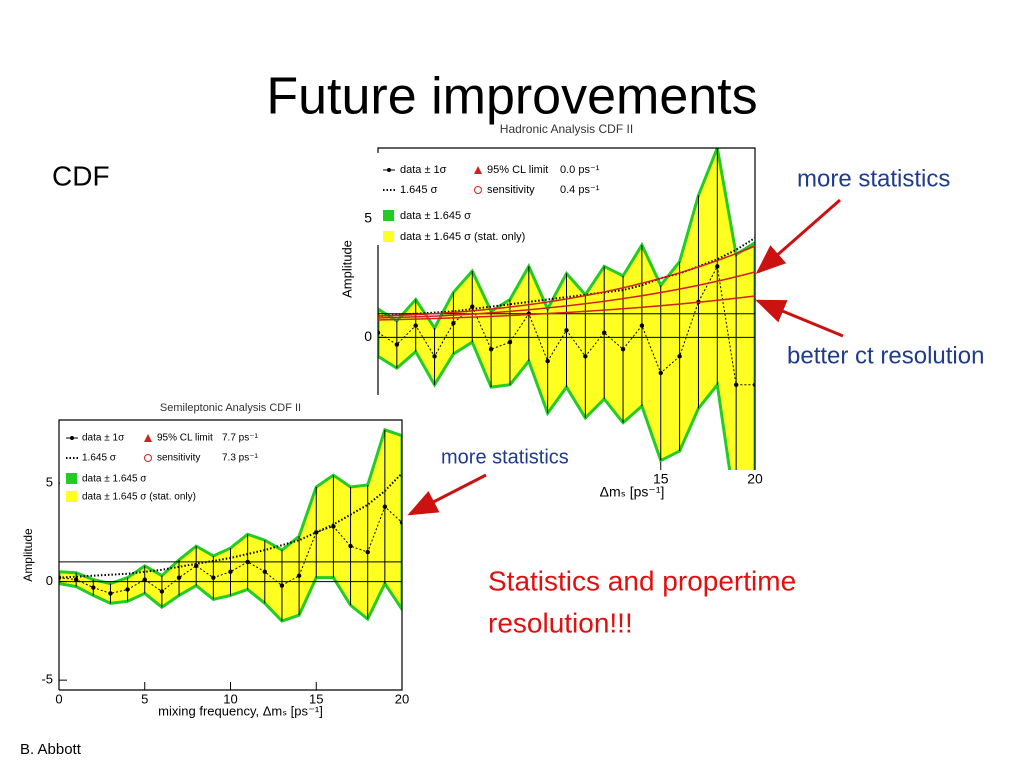  Describe the element at coordinates (58, 698) in the screenshot. I see `x-tick-label: 0` at that location.